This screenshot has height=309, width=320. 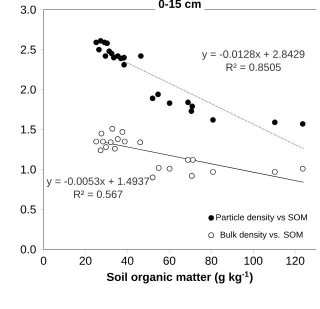 What do you see at coordinates (253, 260) in the screenshot?
I see `x-tick-label: 100` at bounding box center [253, 260].